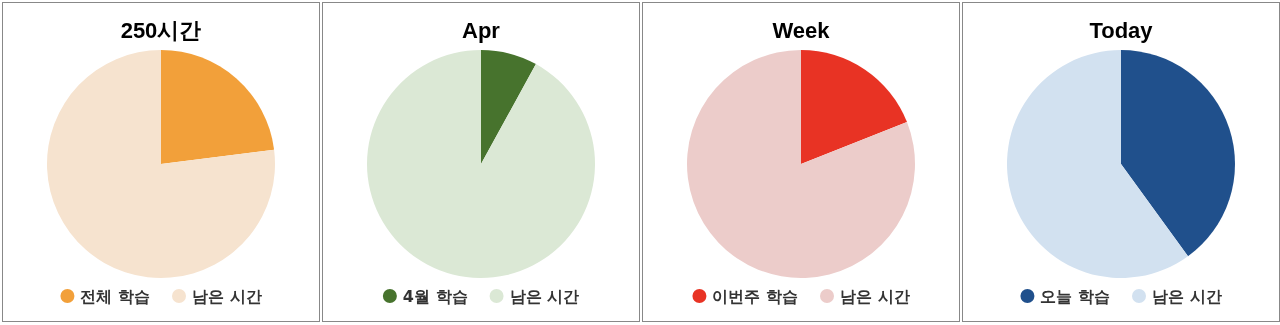 The height and width of the screenshot is (325, 1280). I want to click on legend-label: 이번주 학습, so click(755, 296).